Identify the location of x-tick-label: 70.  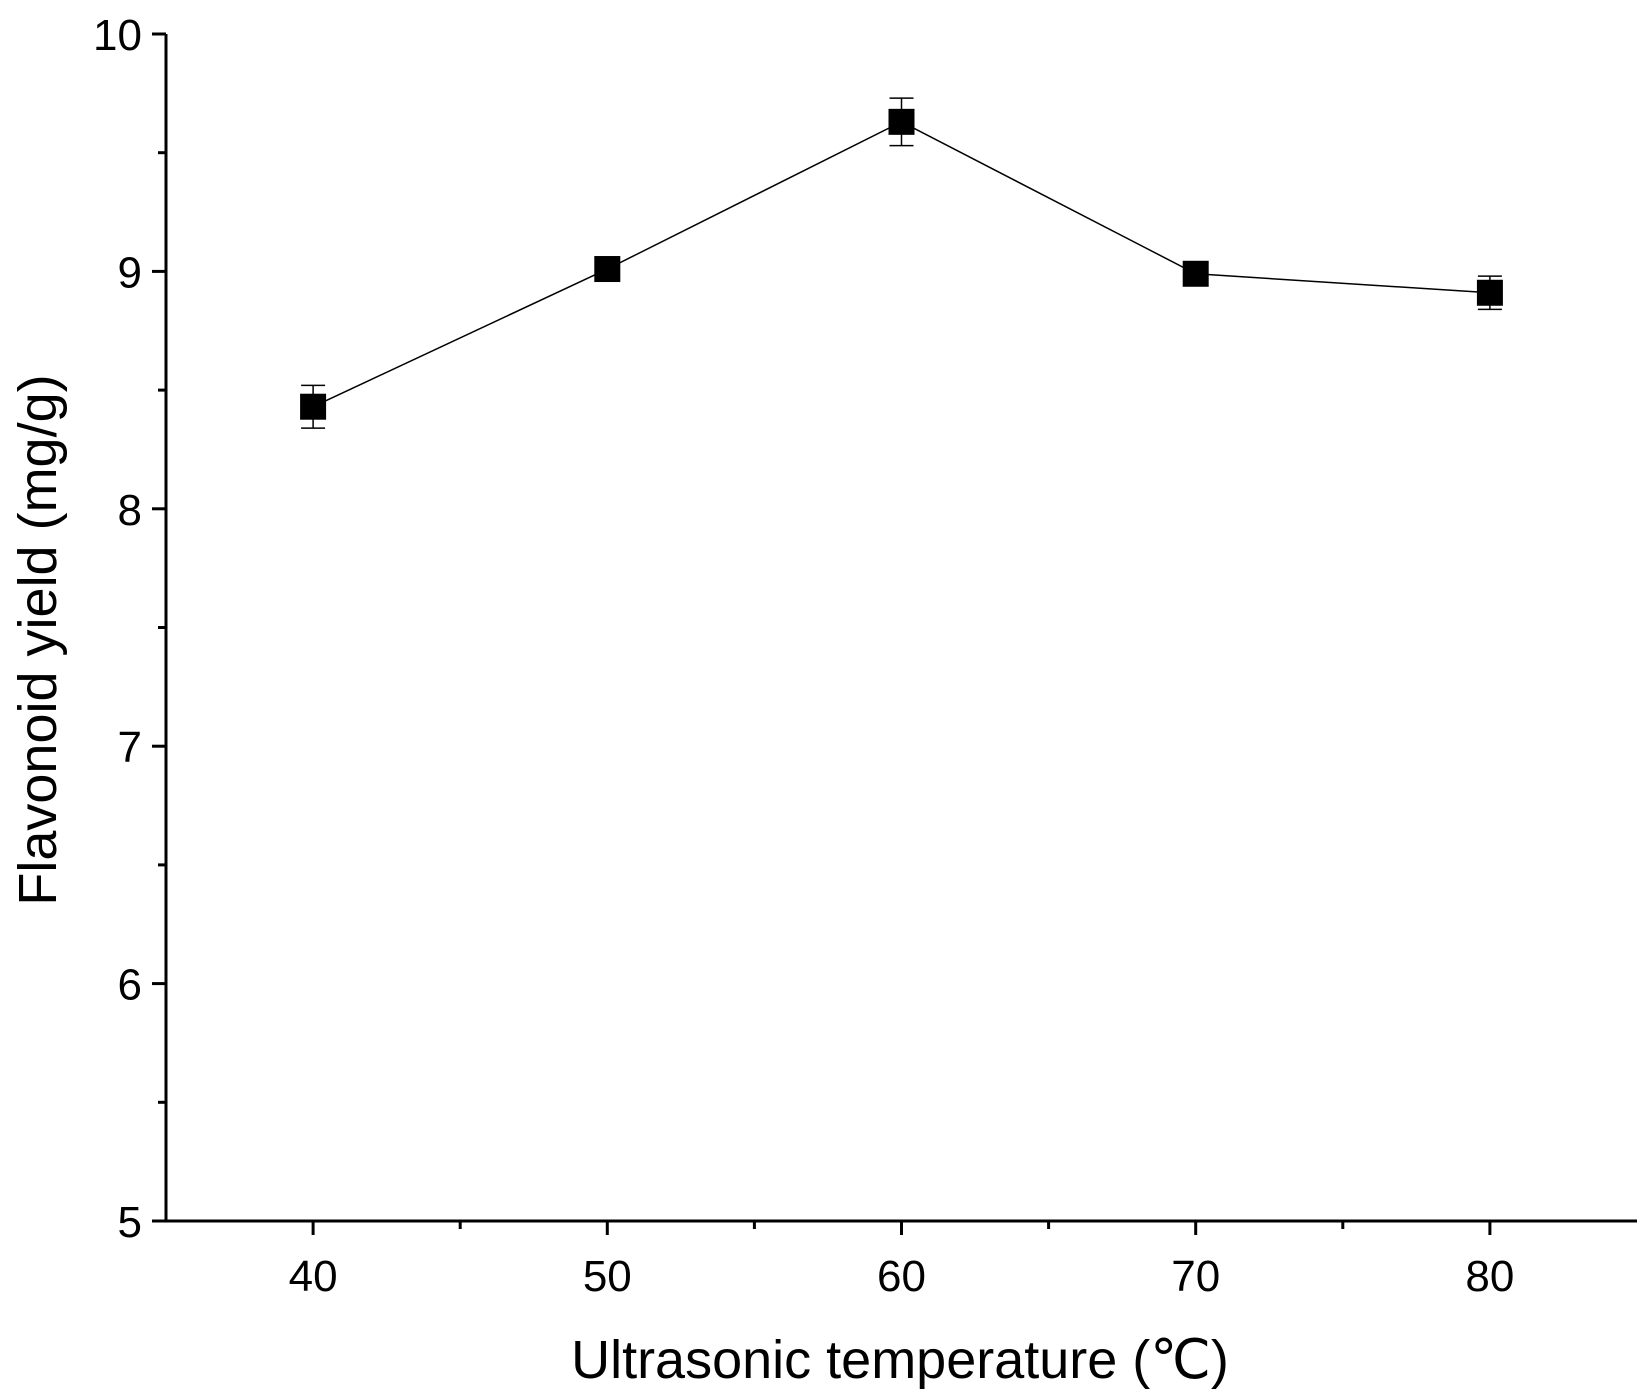
(1195, 1276).